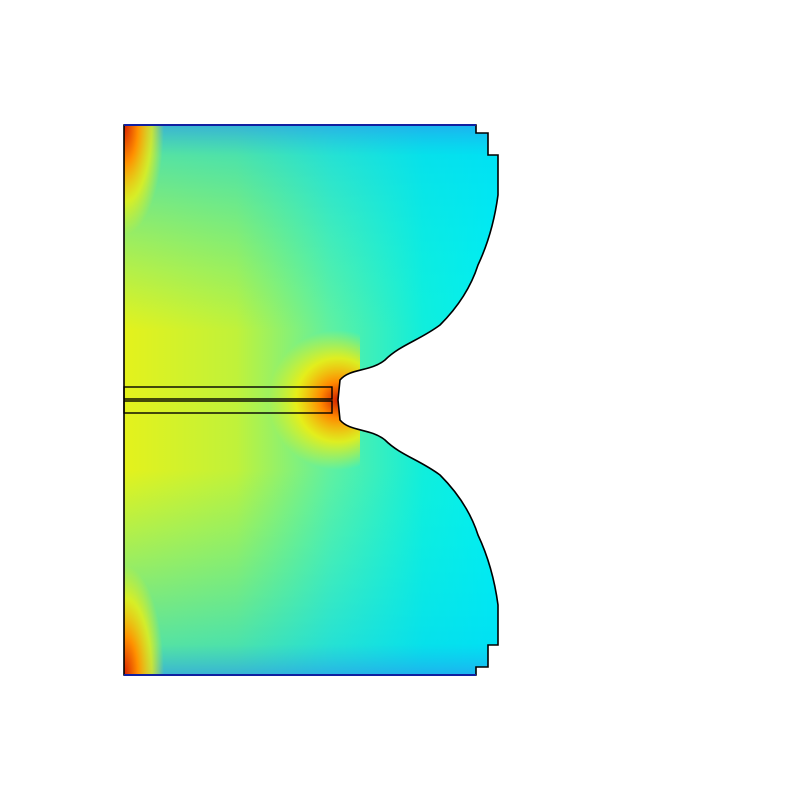 The height and width of the screenshot is (800, 800). Describe the element at coordinates (144, 180) in the screenshot. I see `hot-corner-top` at that location.